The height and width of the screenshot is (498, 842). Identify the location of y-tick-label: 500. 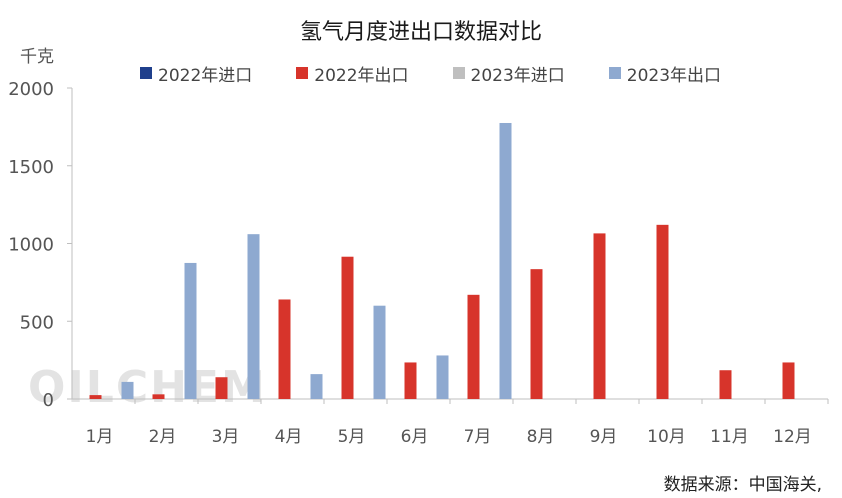
(37, 322).